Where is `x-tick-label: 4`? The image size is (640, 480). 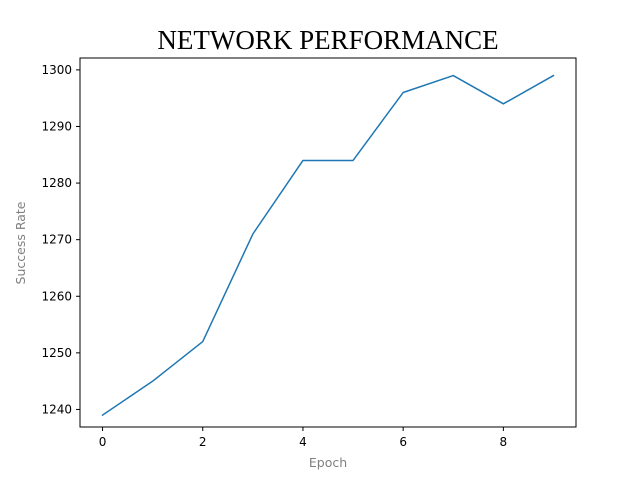 x-tick-label: 4 is located at coordinates (303, 442).